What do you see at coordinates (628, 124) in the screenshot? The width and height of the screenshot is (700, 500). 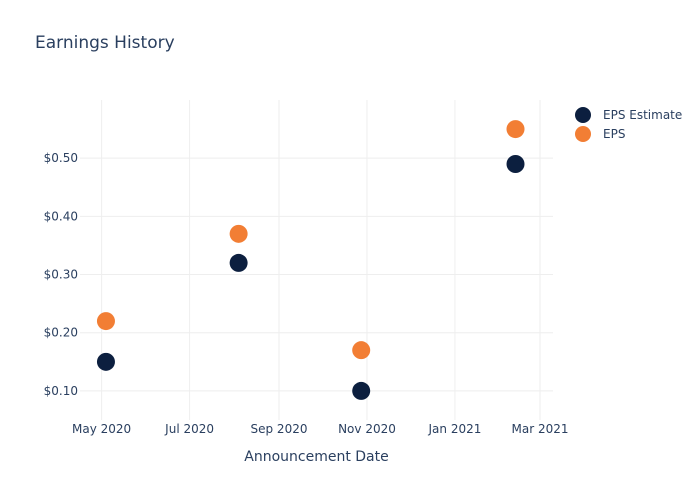 I see `legend: EPS Estimate EPS` at bounding box center [628, 124].